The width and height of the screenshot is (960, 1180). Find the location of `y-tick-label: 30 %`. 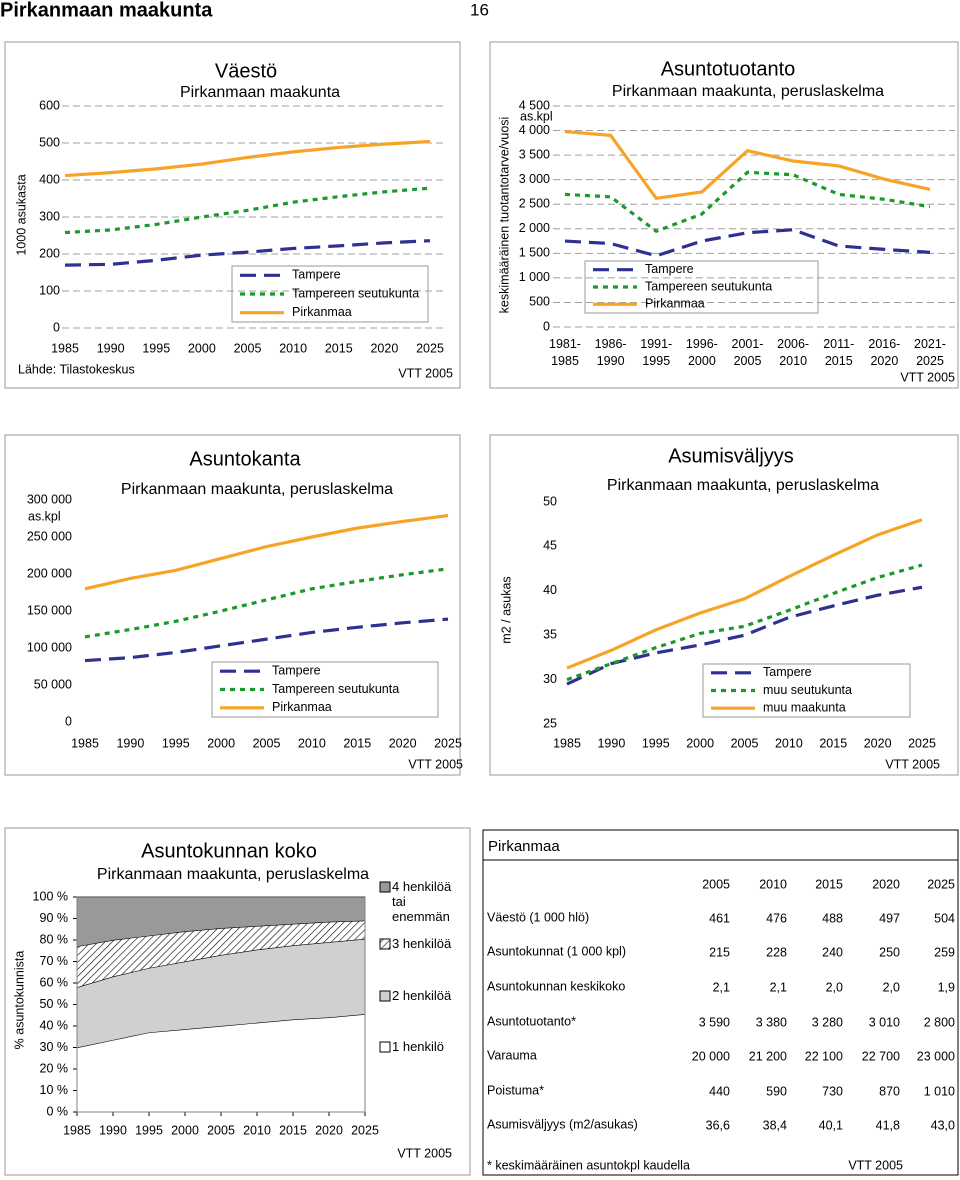

y-tick-label: 30 % is located at coordinates (54, 1047).